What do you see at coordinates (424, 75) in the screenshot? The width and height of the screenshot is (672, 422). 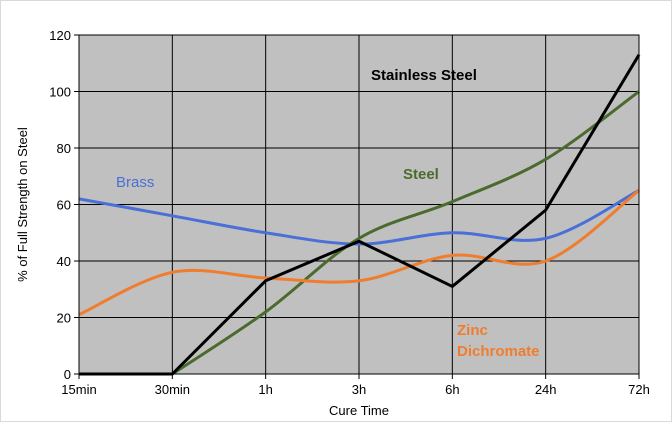 I see `series-label-stainless-steel: Stainless Steel` at bounding box center [424, 75].